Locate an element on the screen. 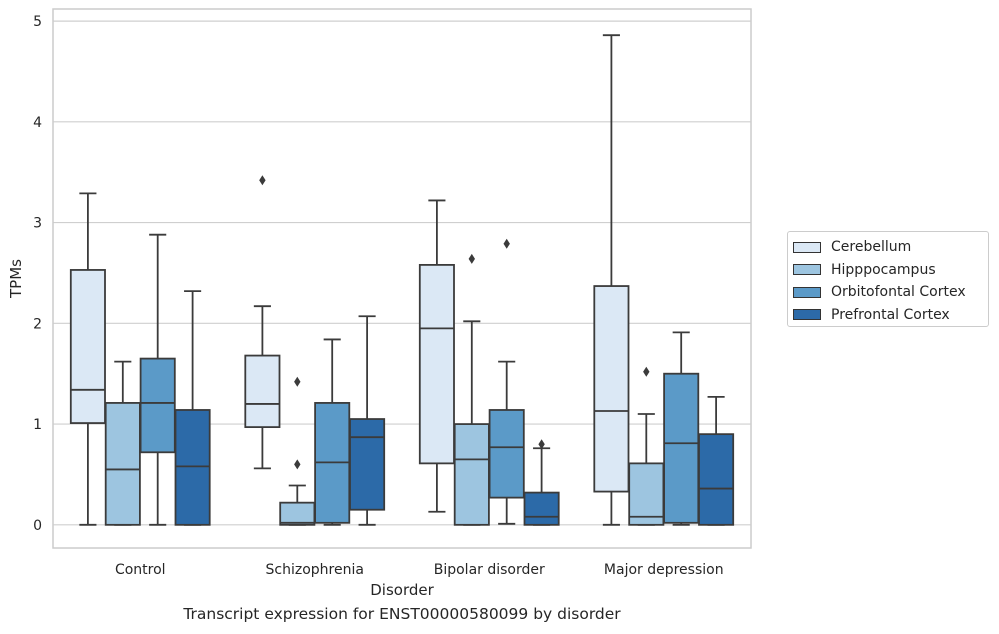 The width and height of the screenshot is (999, 634). y-axis-label: TPMs is located at coordinates (16, 279).